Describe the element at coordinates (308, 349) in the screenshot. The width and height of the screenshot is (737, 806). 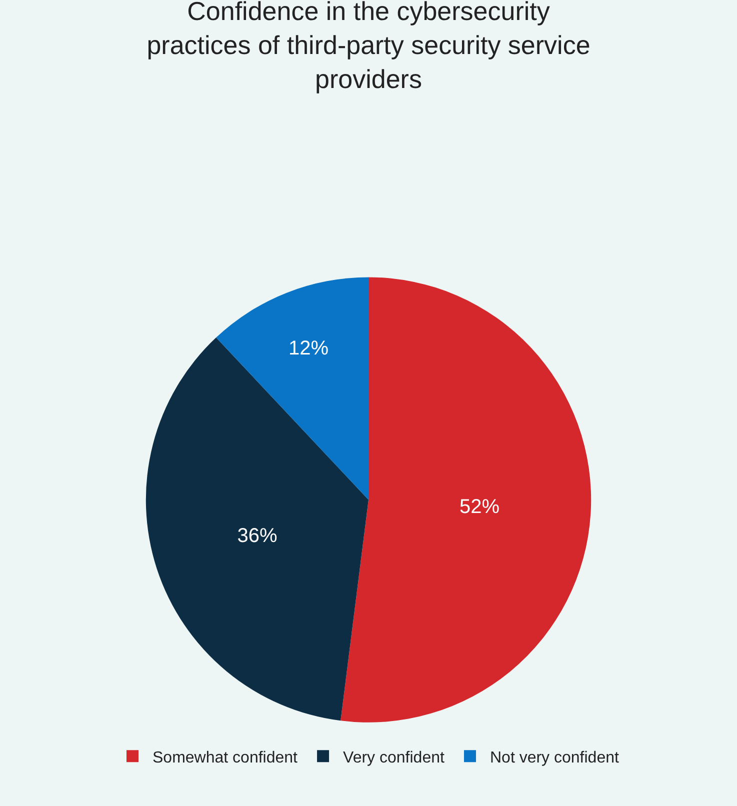
I see `data-label: 12%` at that location.